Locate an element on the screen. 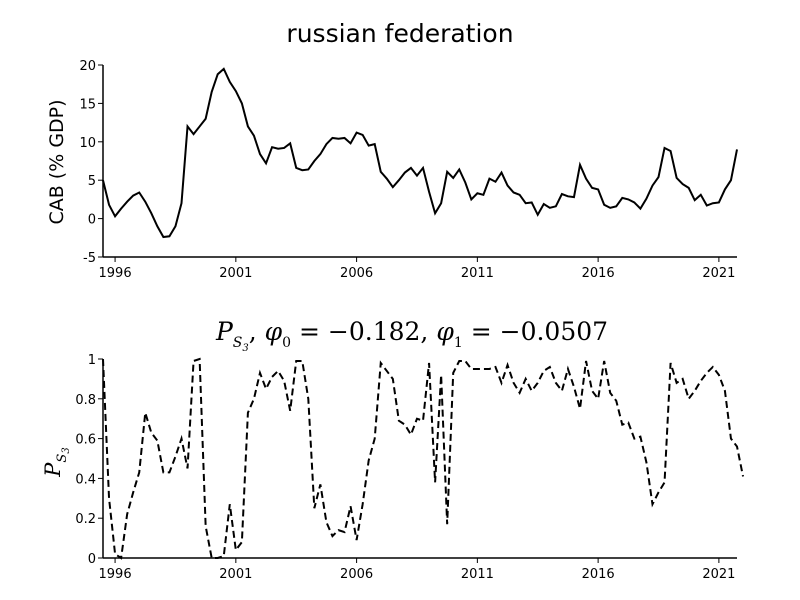 The image size is (800, 600). cab-y-tick-label: 15 is located at coordinates (87, 104).